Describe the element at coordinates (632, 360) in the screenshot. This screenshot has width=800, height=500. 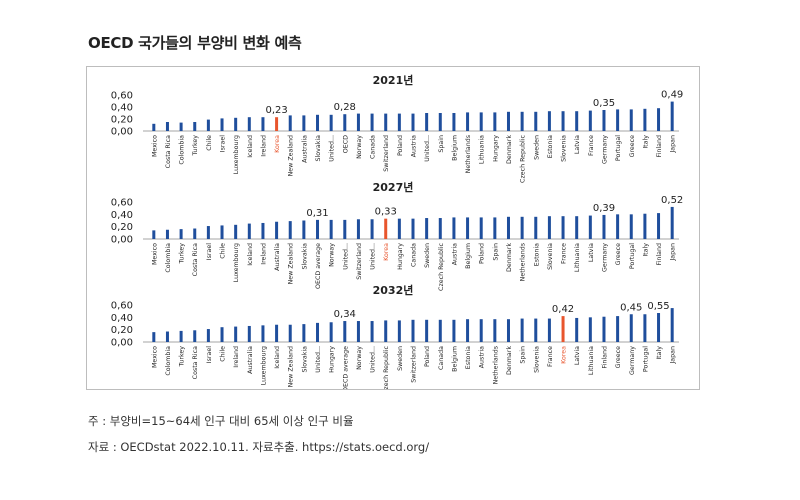
I see `x-tick-label: Germany` at that location.